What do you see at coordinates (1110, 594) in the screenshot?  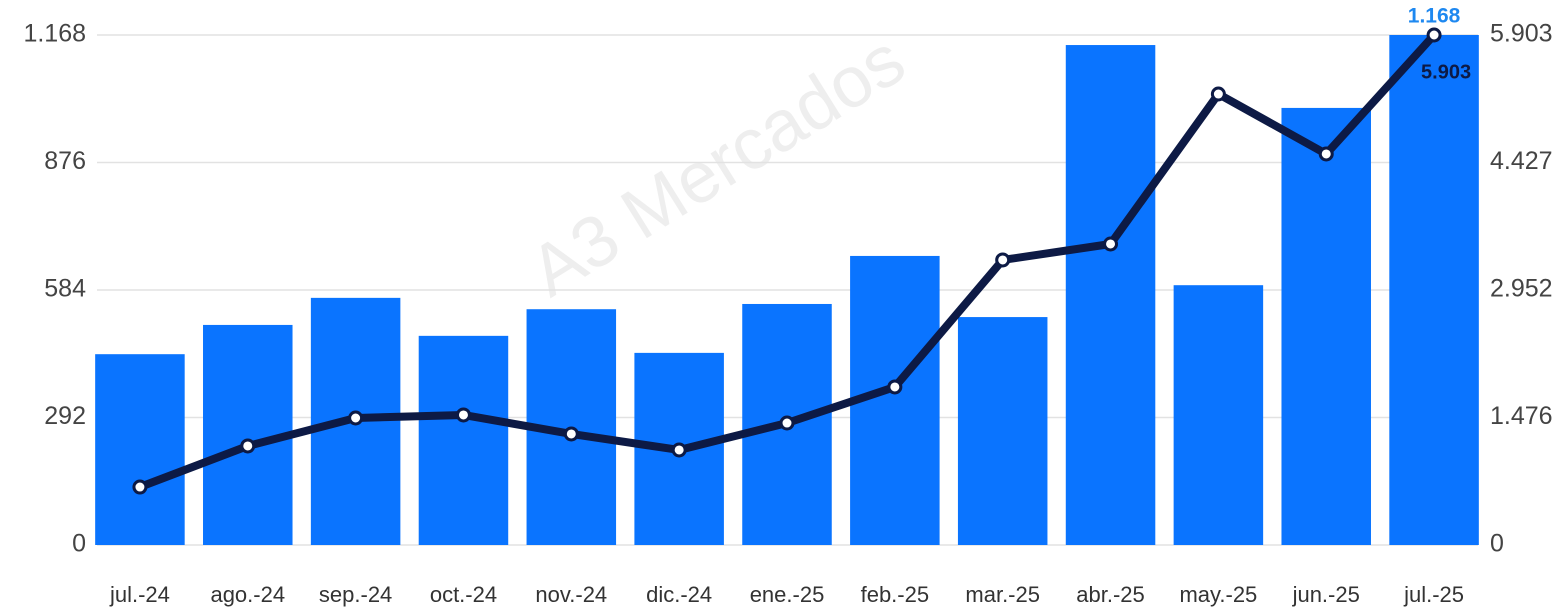 I see `x-tick-label: abr.-25` at bounding box center [1110, 594].